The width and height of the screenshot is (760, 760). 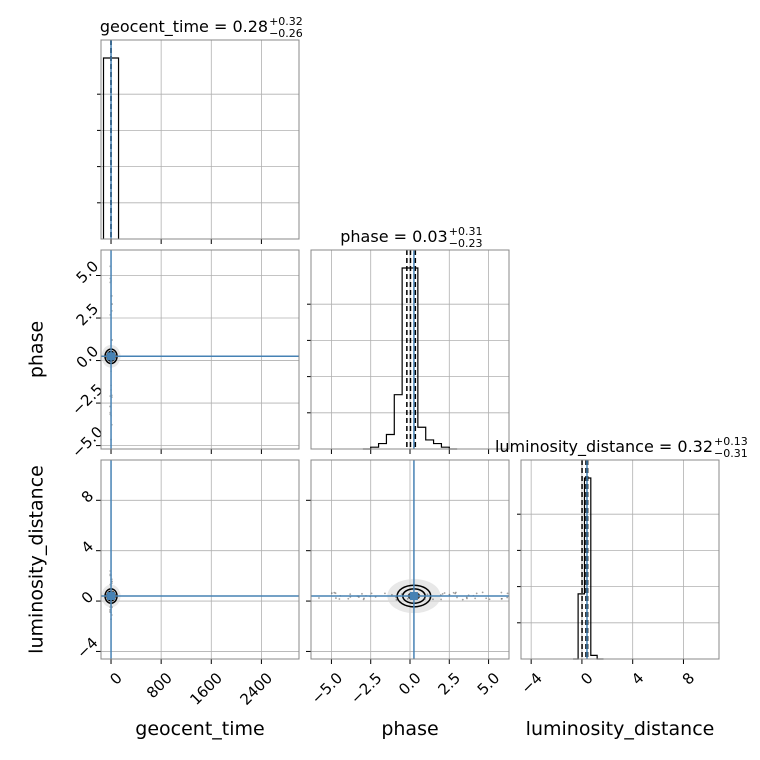 I want to click on title-text: luminosity_distance = 0.32, so click(x=620, y=447).